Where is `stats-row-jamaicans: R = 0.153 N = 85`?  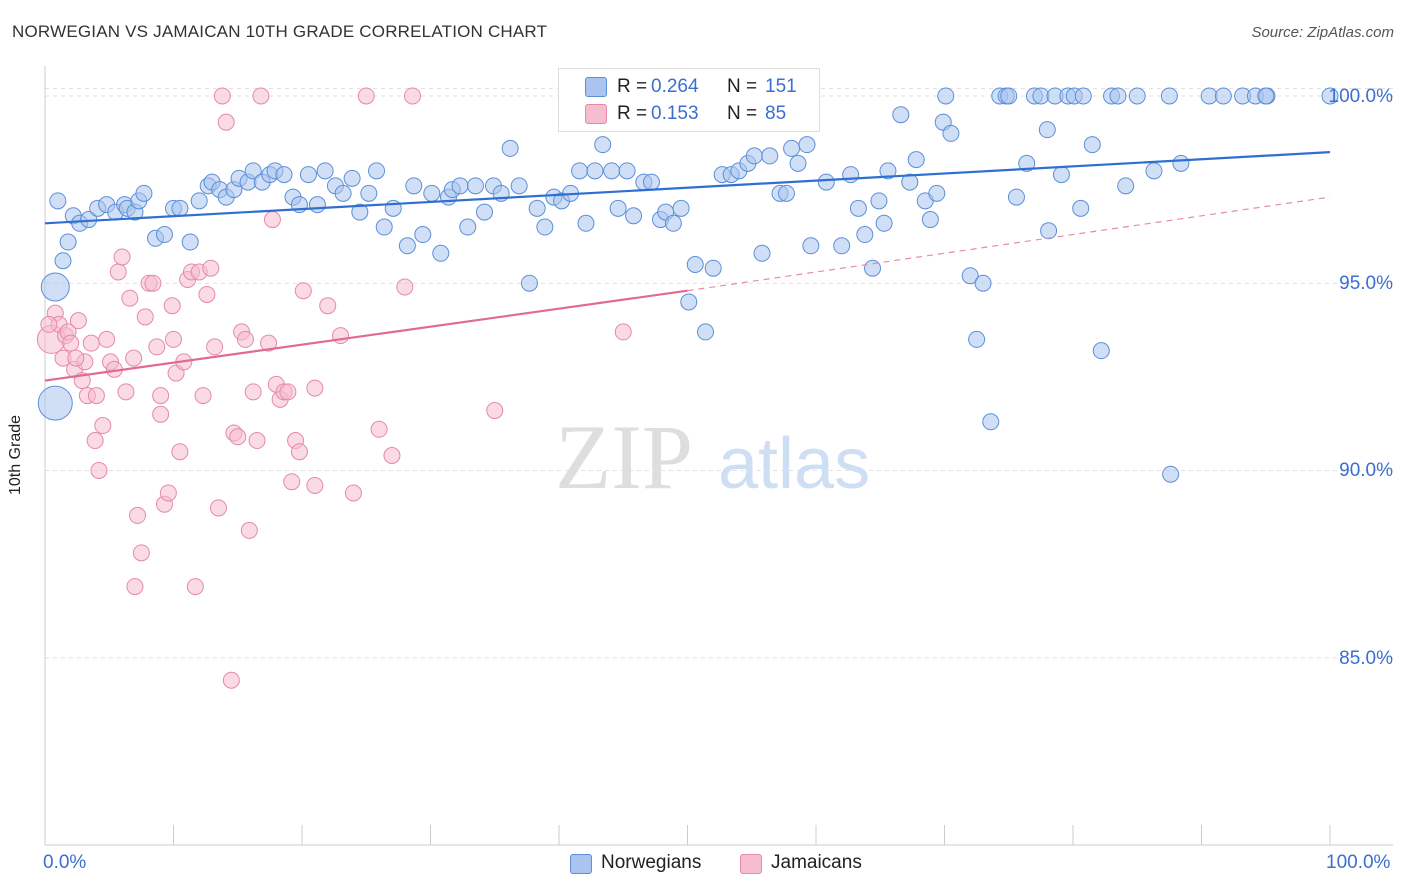 stats-row-jamaicans: R = 0.153 N = 85 is located at coordinates (689, 114).